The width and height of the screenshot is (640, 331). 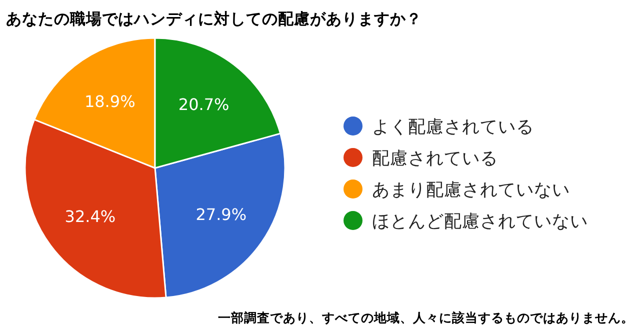 What do you see at coordinates (471, 190) in the screenshot?
I see `legend-label: あまり配慮されていない` at bounding box center [471, 190].